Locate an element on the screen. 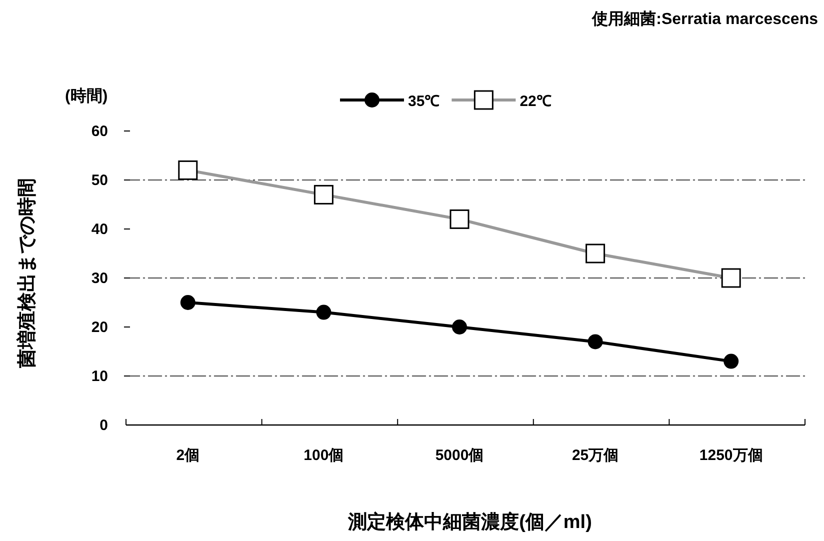 Image resolution: width=824 pixels, height=541 pixels. y-axis-title: 菌増殖検出までの時間 is located at coordinates (27, 273).